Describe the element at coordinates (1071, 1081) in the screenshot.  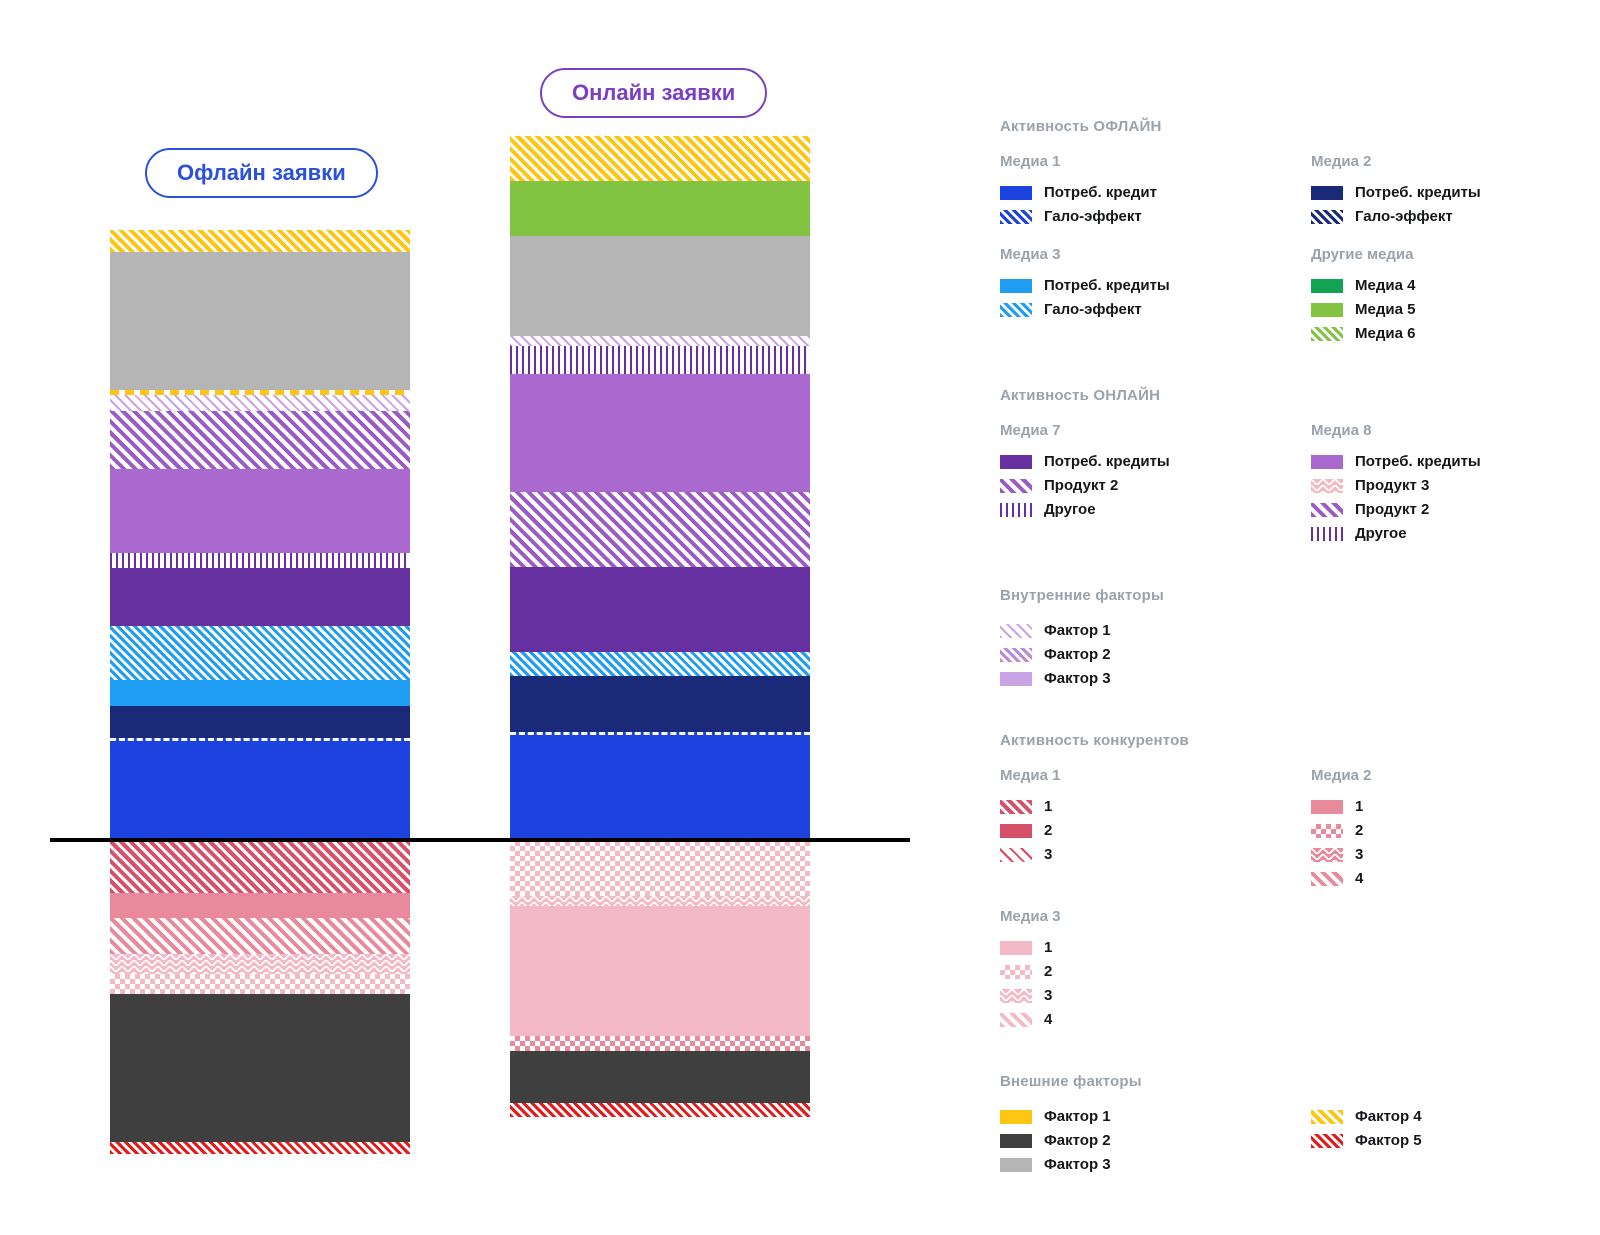
I see `legend-section-header: Внешние факторы` at that location.